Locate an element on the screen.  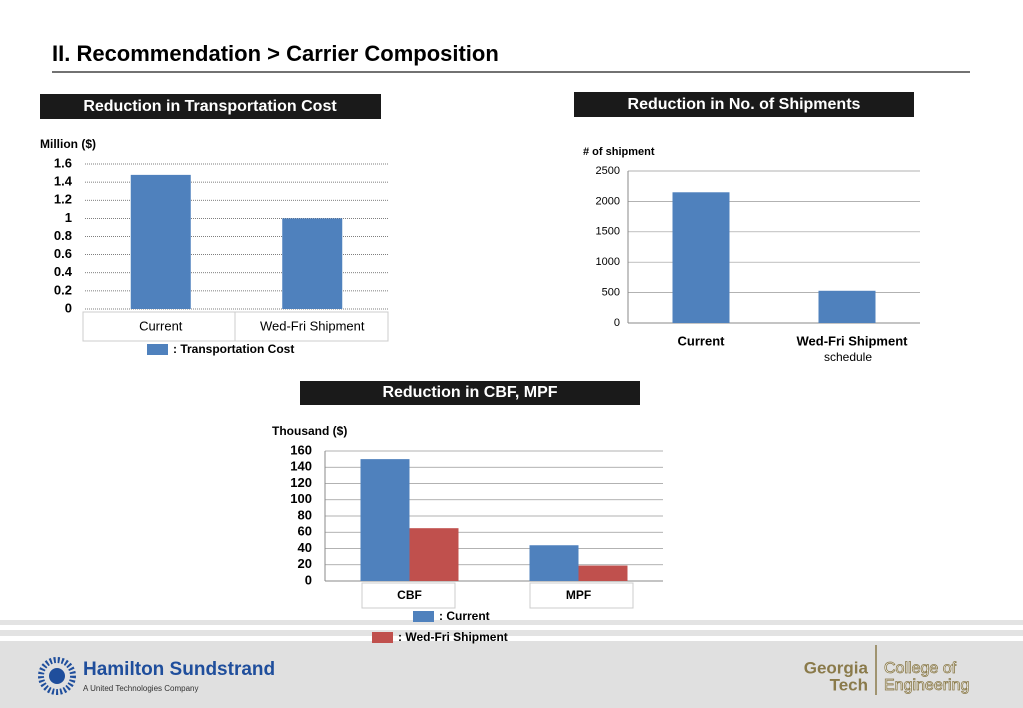
footer is located at coordinates (511, 674).